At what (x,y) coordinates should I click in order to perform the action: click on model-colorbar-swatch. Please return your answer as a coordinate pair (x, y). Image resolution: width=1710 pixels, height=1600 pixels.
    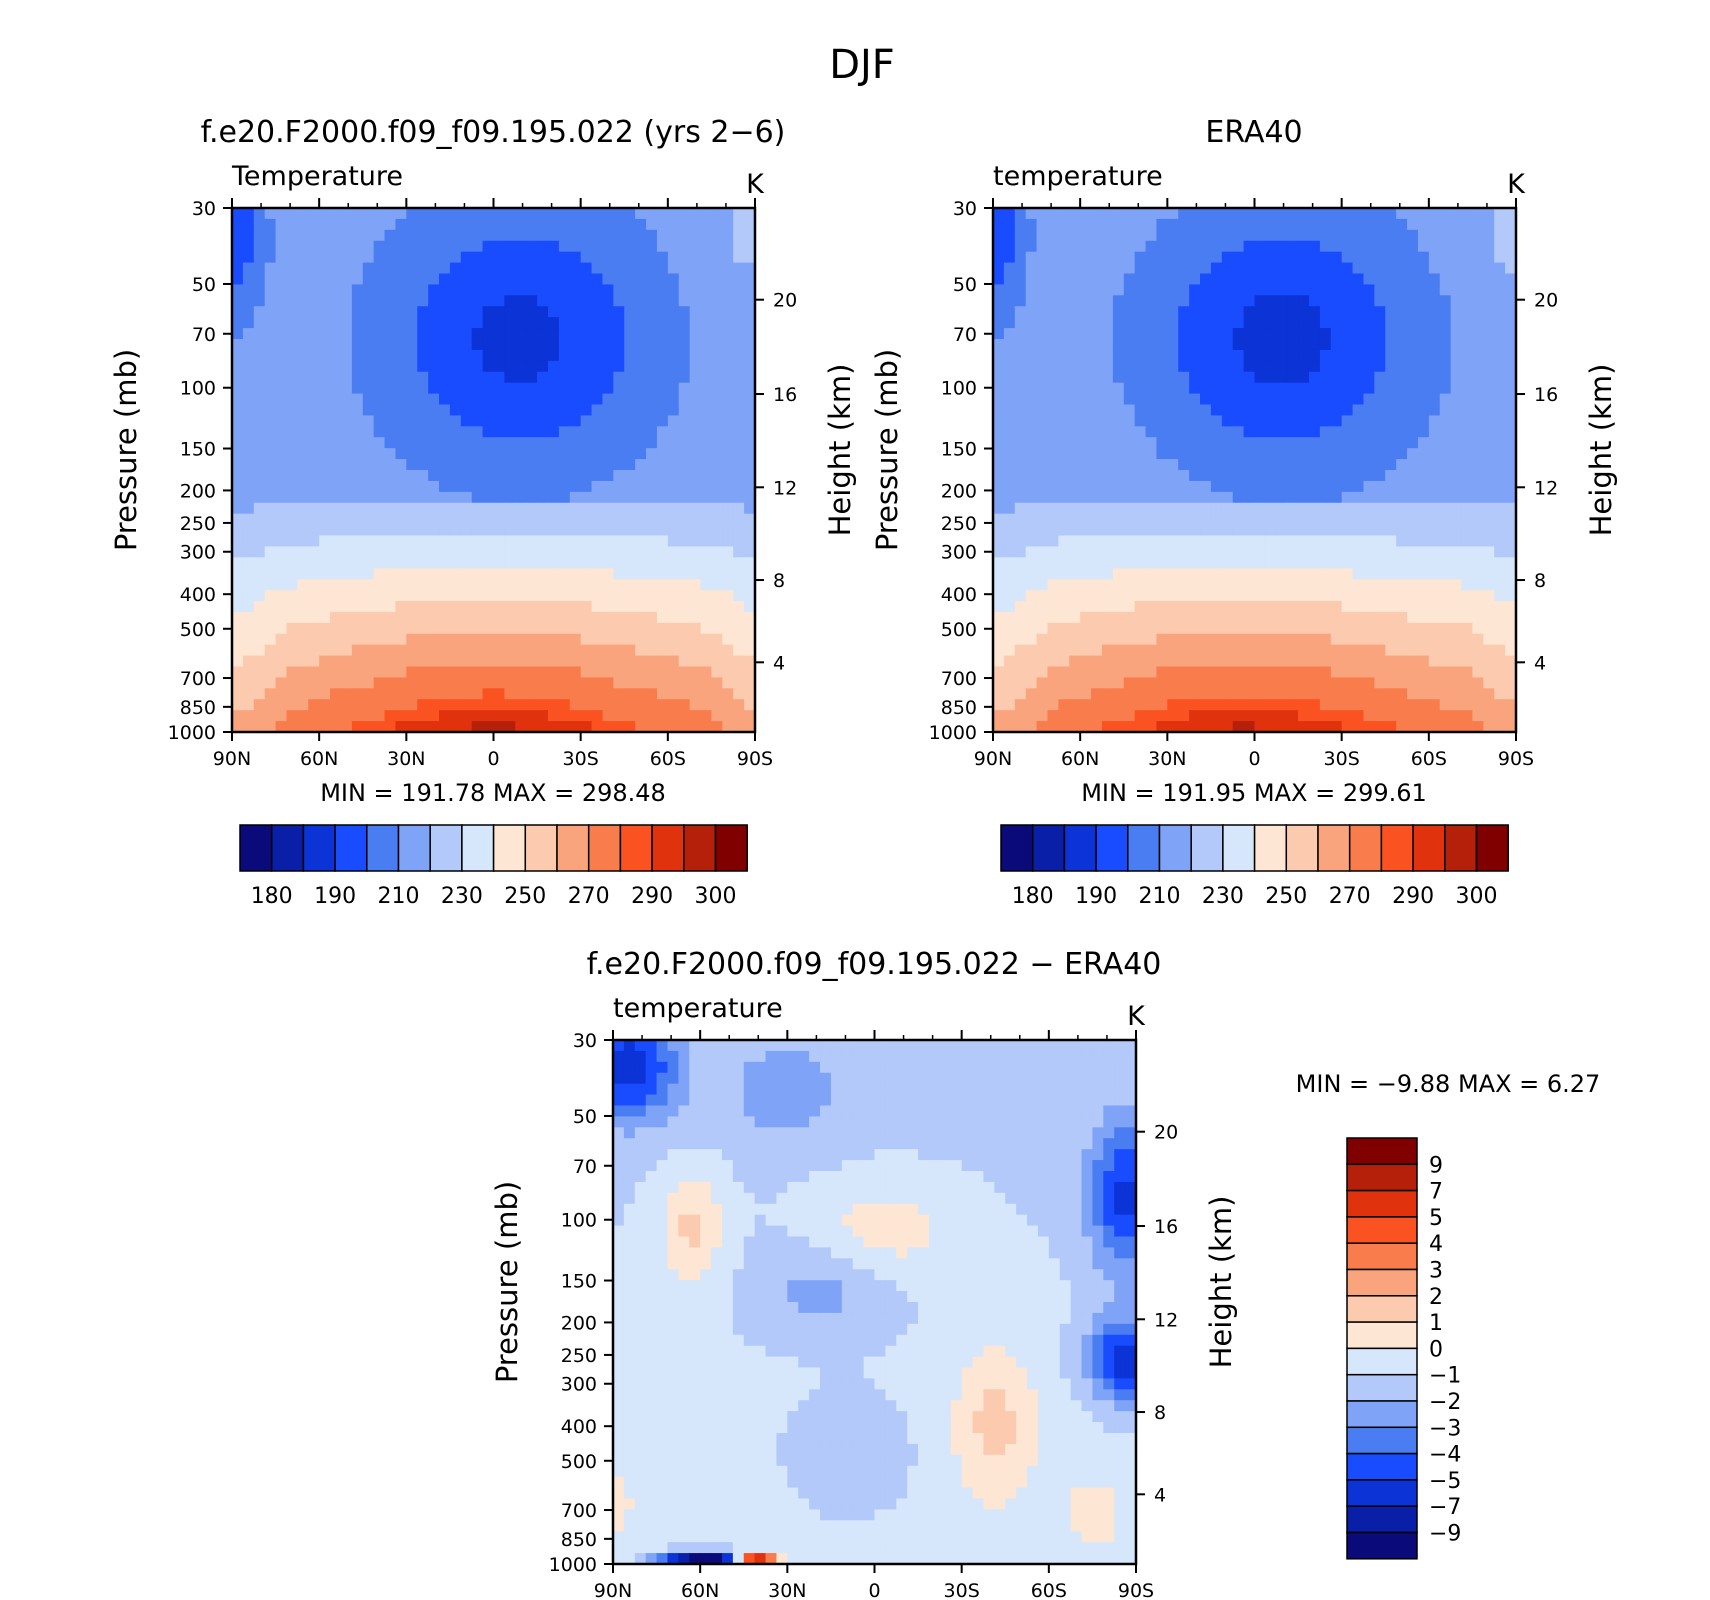
    Looking at the image, I should click on (383, 848).